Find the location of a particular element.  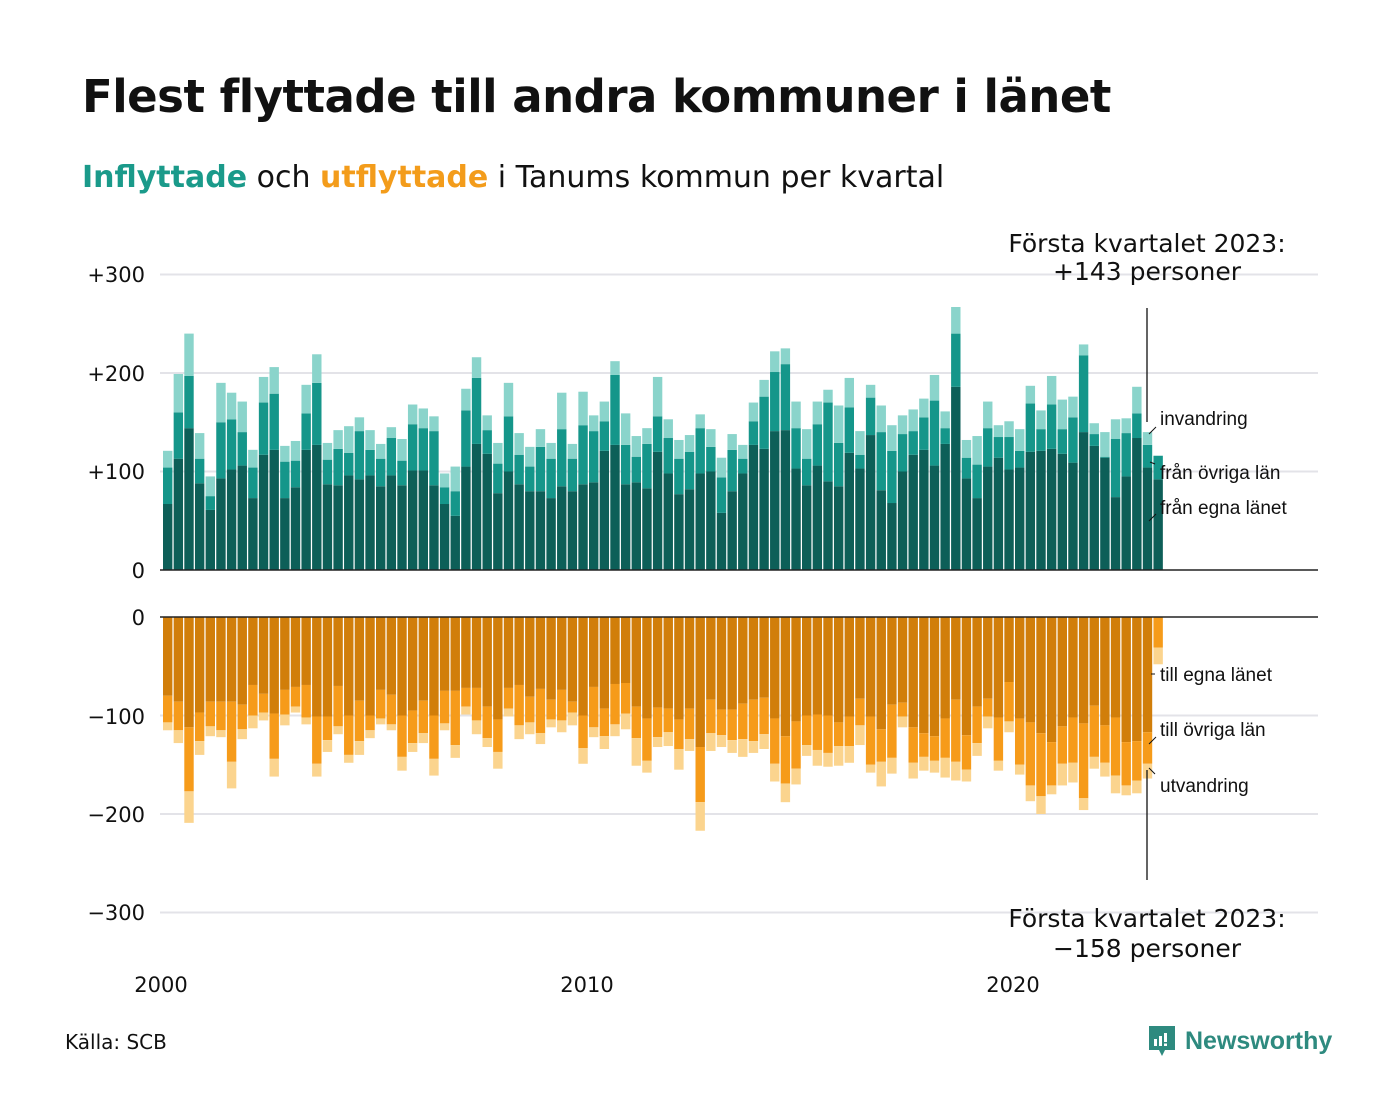

y-tick-in-300: +300 is located at coordinates (116, 275).